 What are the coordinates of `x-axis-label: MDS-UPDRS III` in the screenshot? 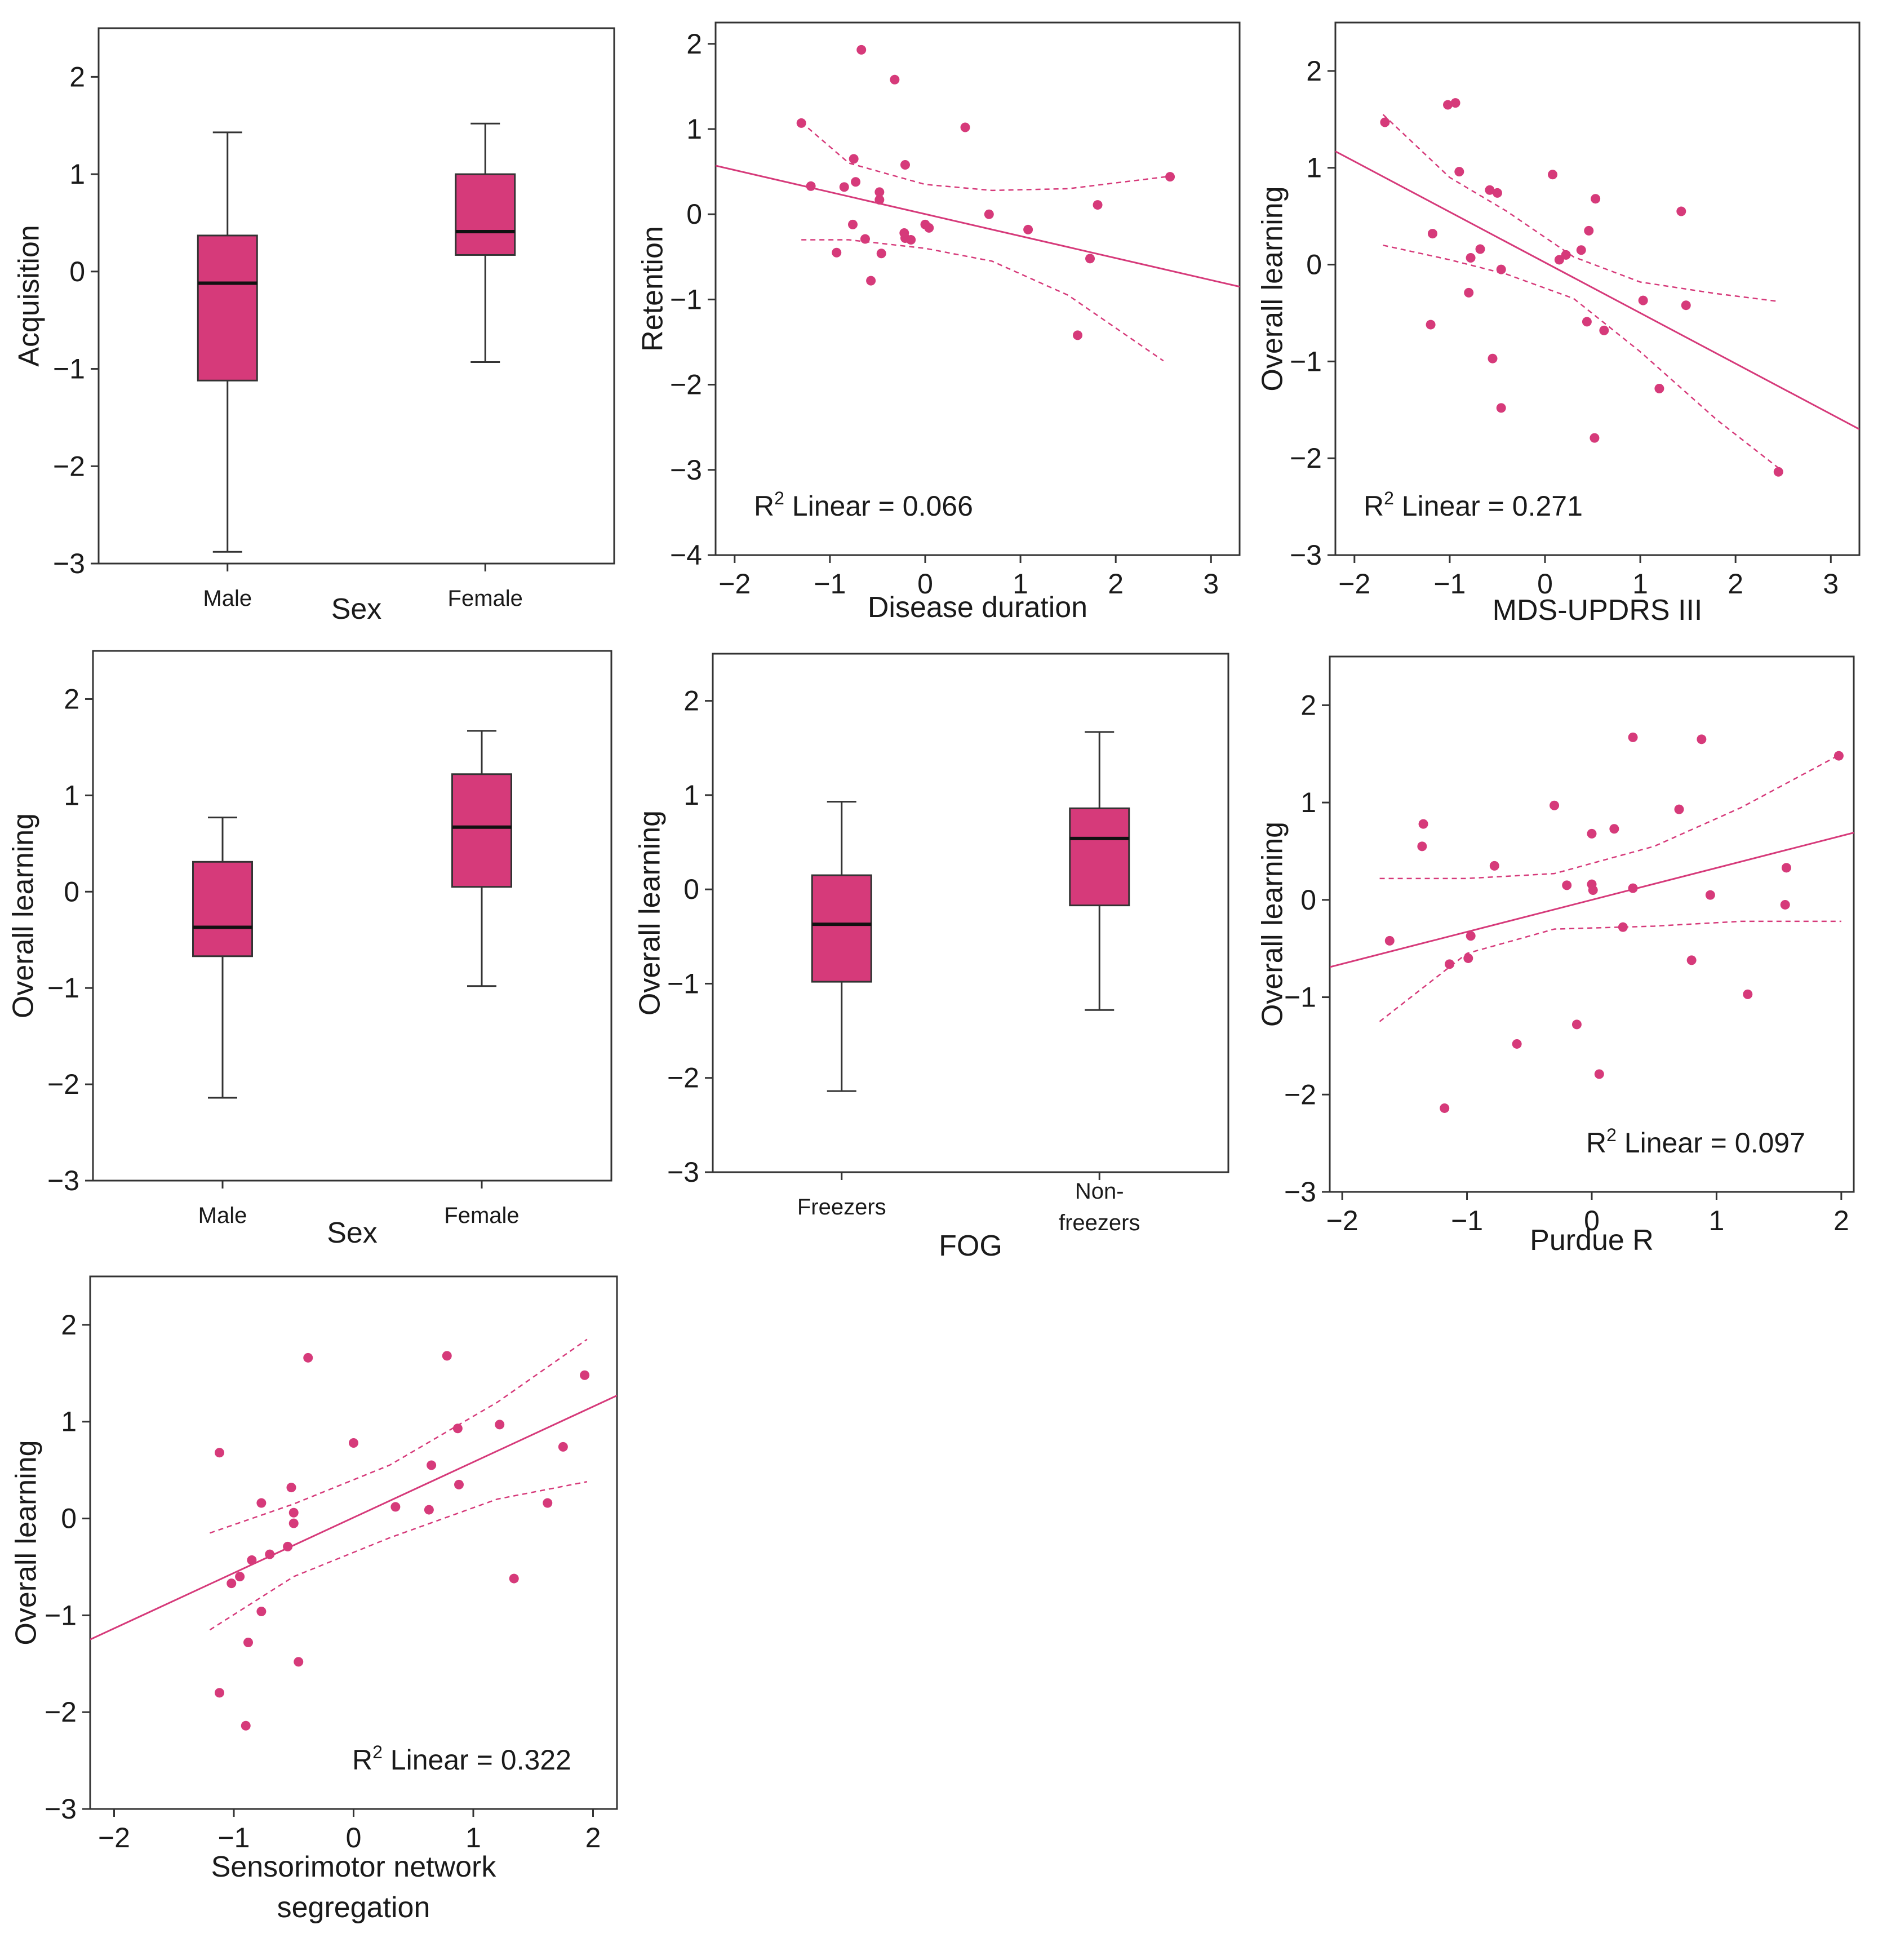 It's located at (1598, 610).